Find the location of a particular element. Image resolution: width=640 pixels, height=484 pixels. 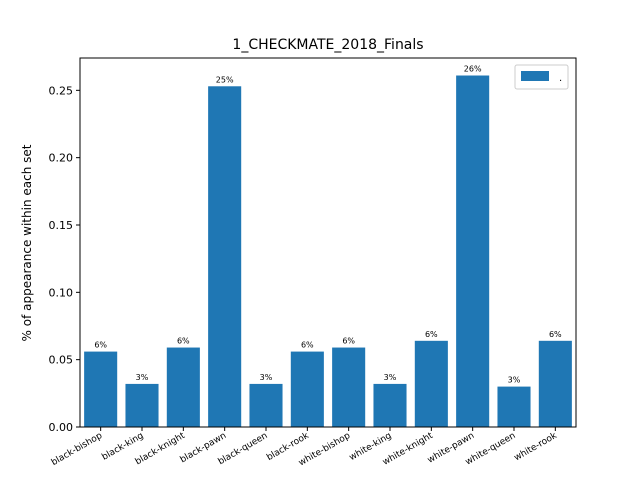

bar-value-label-white-knight: 6% is located at coordinates (431, 334).